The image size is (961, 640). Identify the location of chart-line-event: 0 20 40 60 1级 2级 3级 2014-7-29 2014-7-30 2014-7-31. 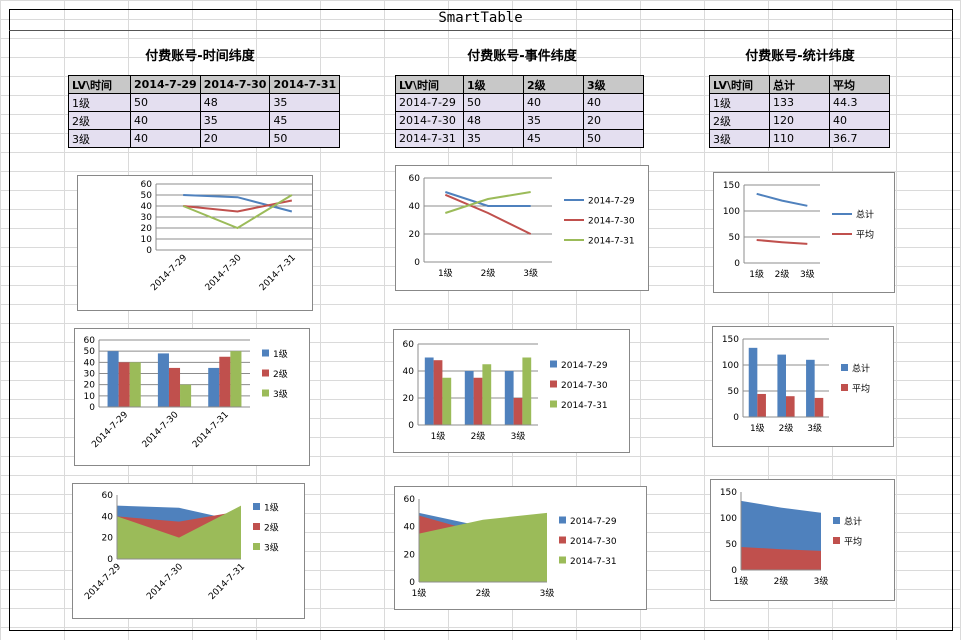
(522, 228).